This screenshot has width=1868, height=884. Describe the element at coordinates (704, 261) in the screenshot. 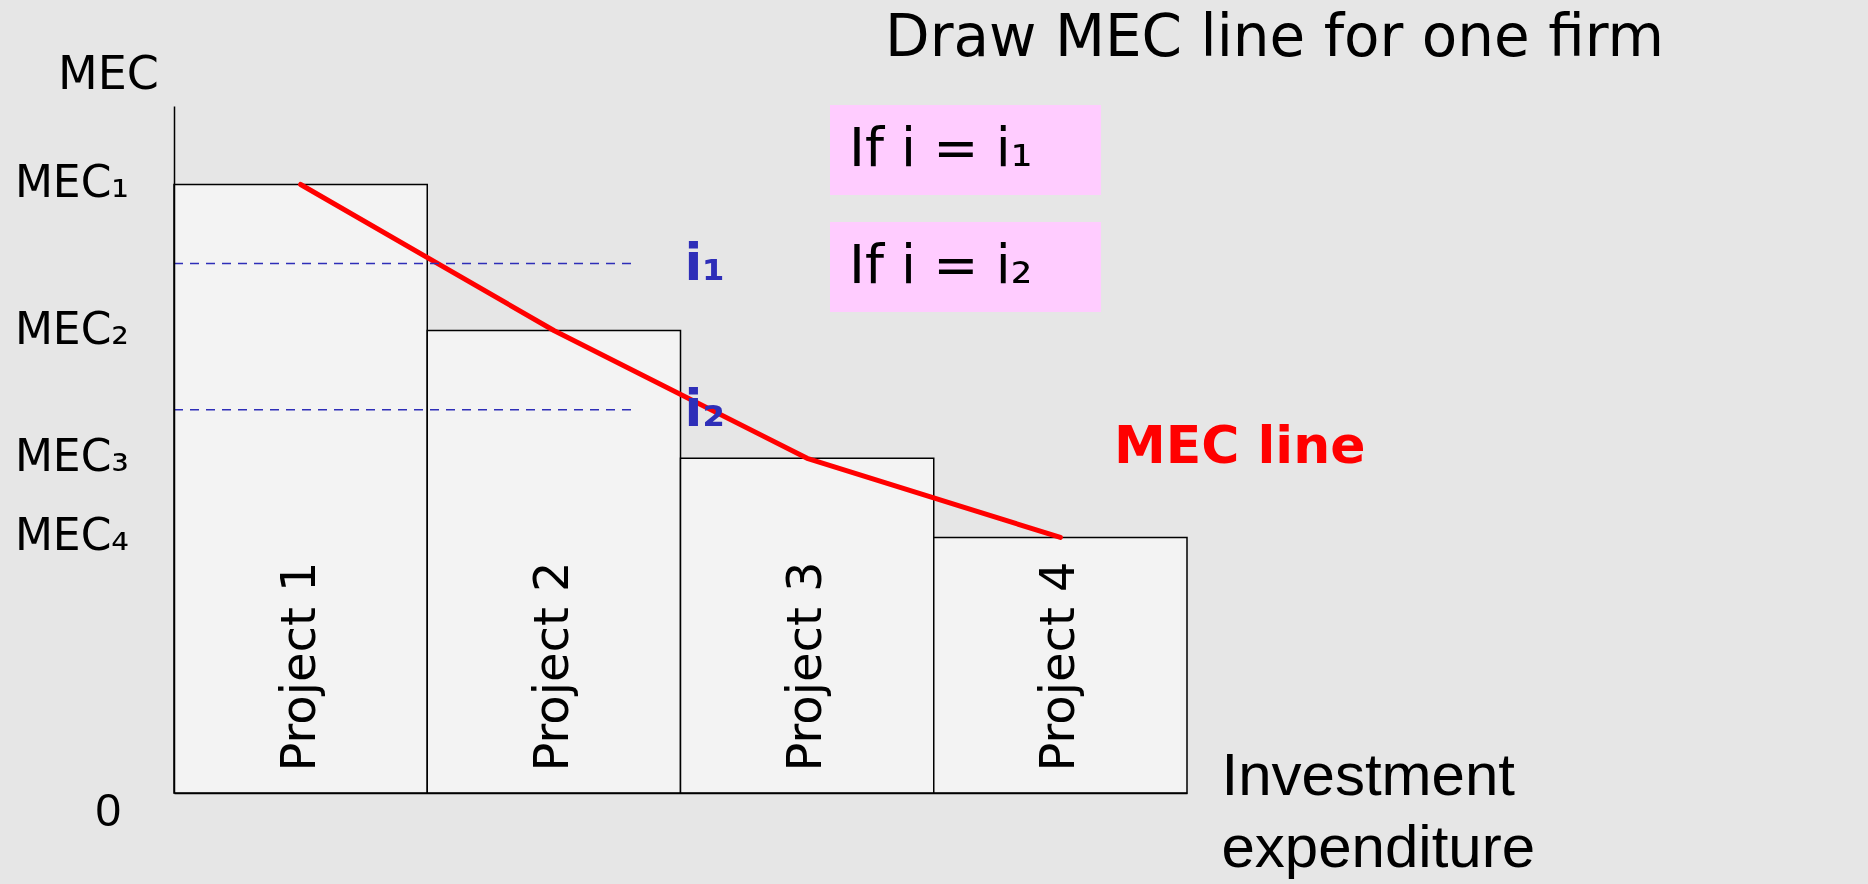

I see `ref-line-label: i₁` at that location.